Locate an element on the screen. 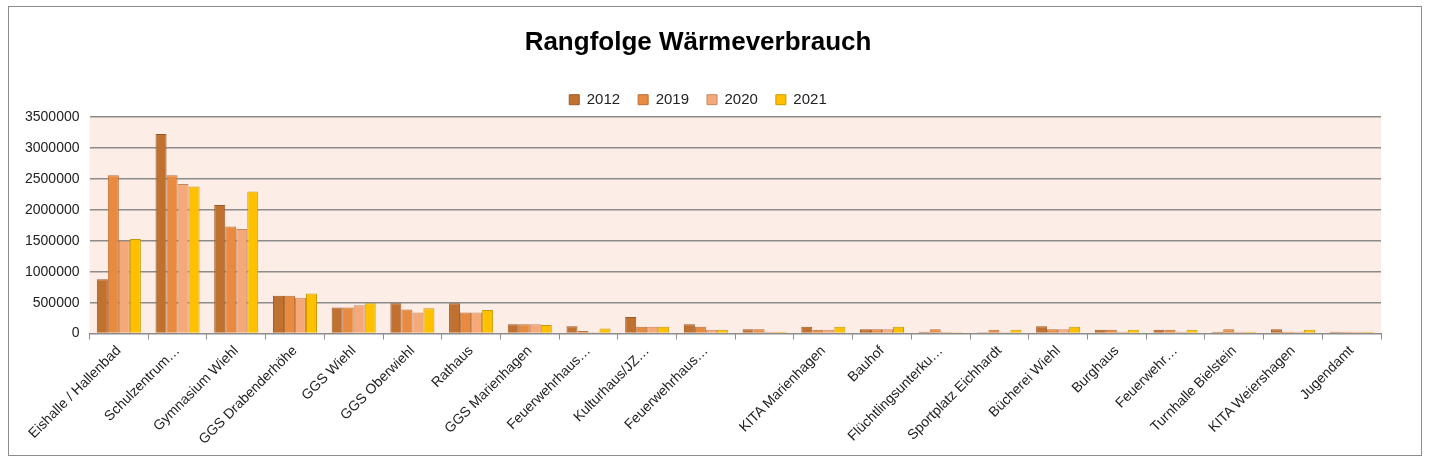  legend-label: 2020 is located at coordinates (741, 98).